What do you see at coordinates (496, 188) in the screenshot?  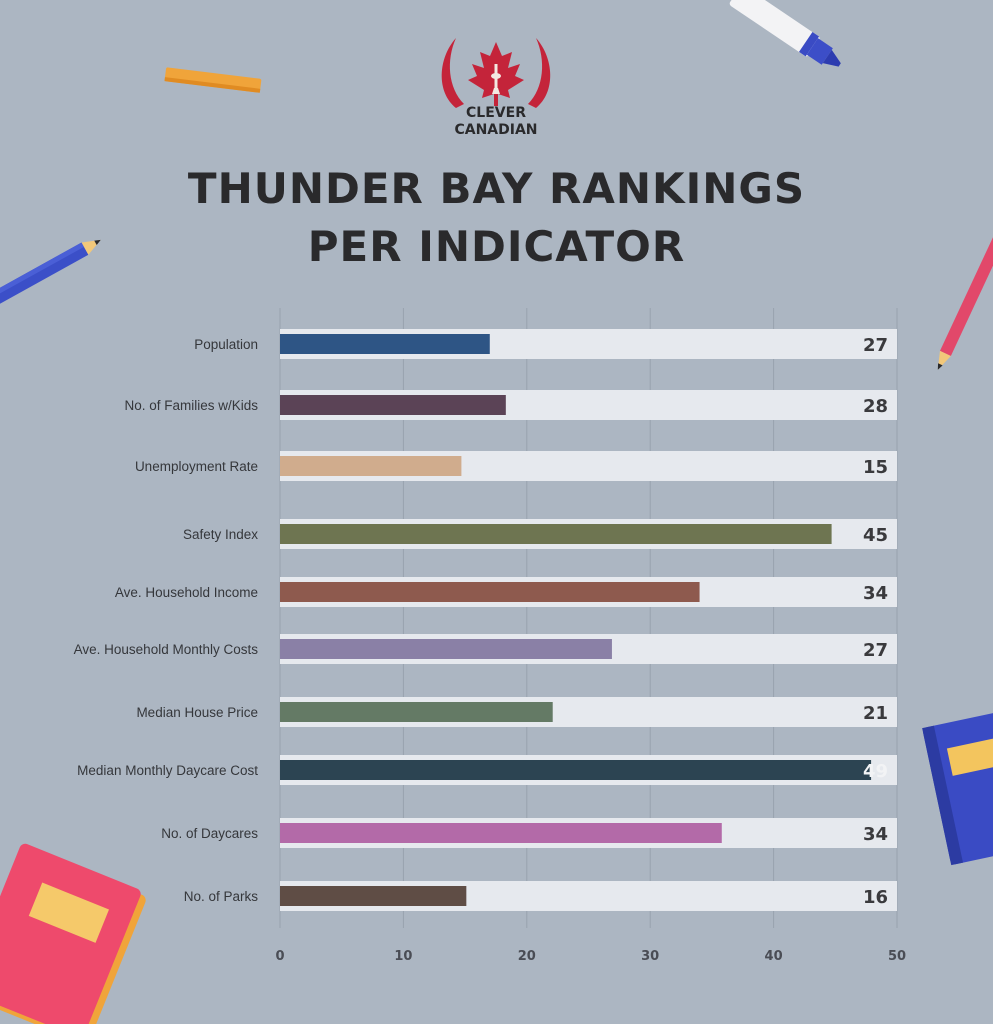 I see `chart-title-line-1: THUNDER BAY RANKINGS` at bounding box center [496, 188].